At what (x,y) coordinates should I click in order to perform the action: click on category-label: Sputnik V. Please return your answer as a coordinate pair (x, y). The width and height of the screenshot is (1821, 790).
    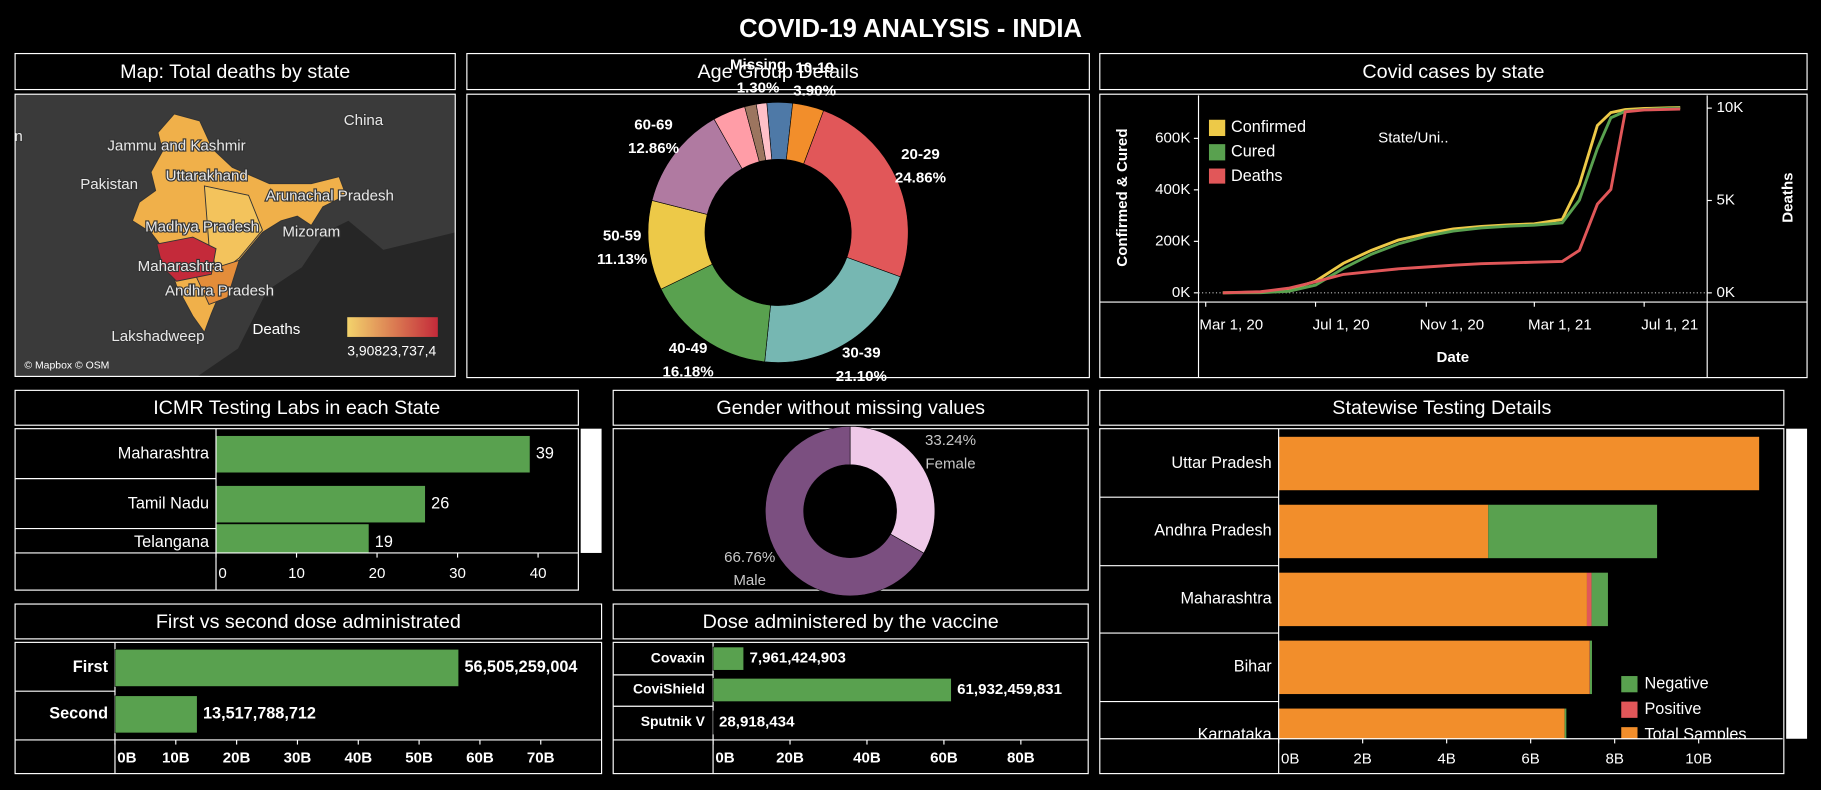
    Looking at the image, I should click on (673, 721).